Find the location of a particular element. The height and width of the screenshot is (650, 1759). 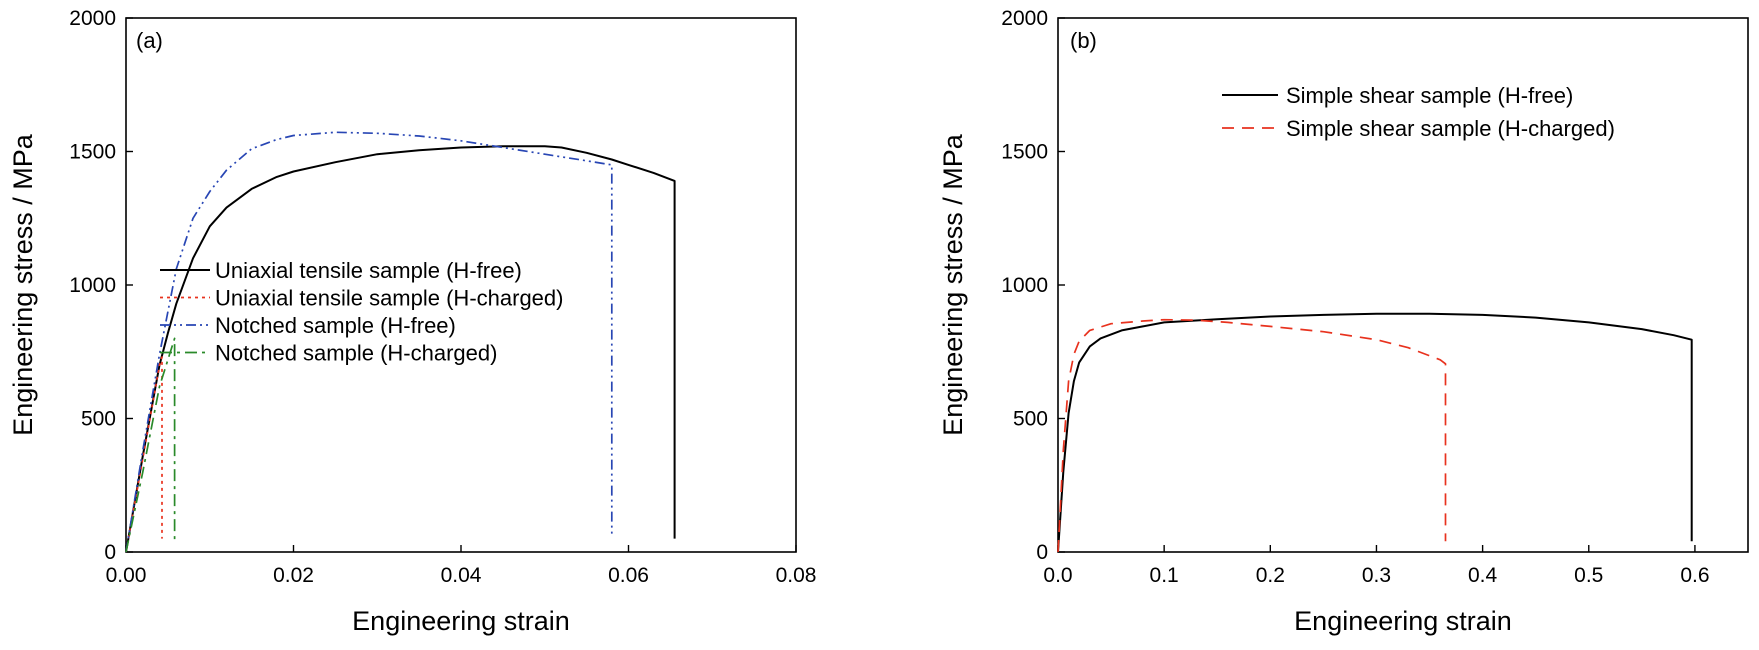

panel-a-legend-label-3: Notched sample (H-free) is located at coordinates (335, 325).